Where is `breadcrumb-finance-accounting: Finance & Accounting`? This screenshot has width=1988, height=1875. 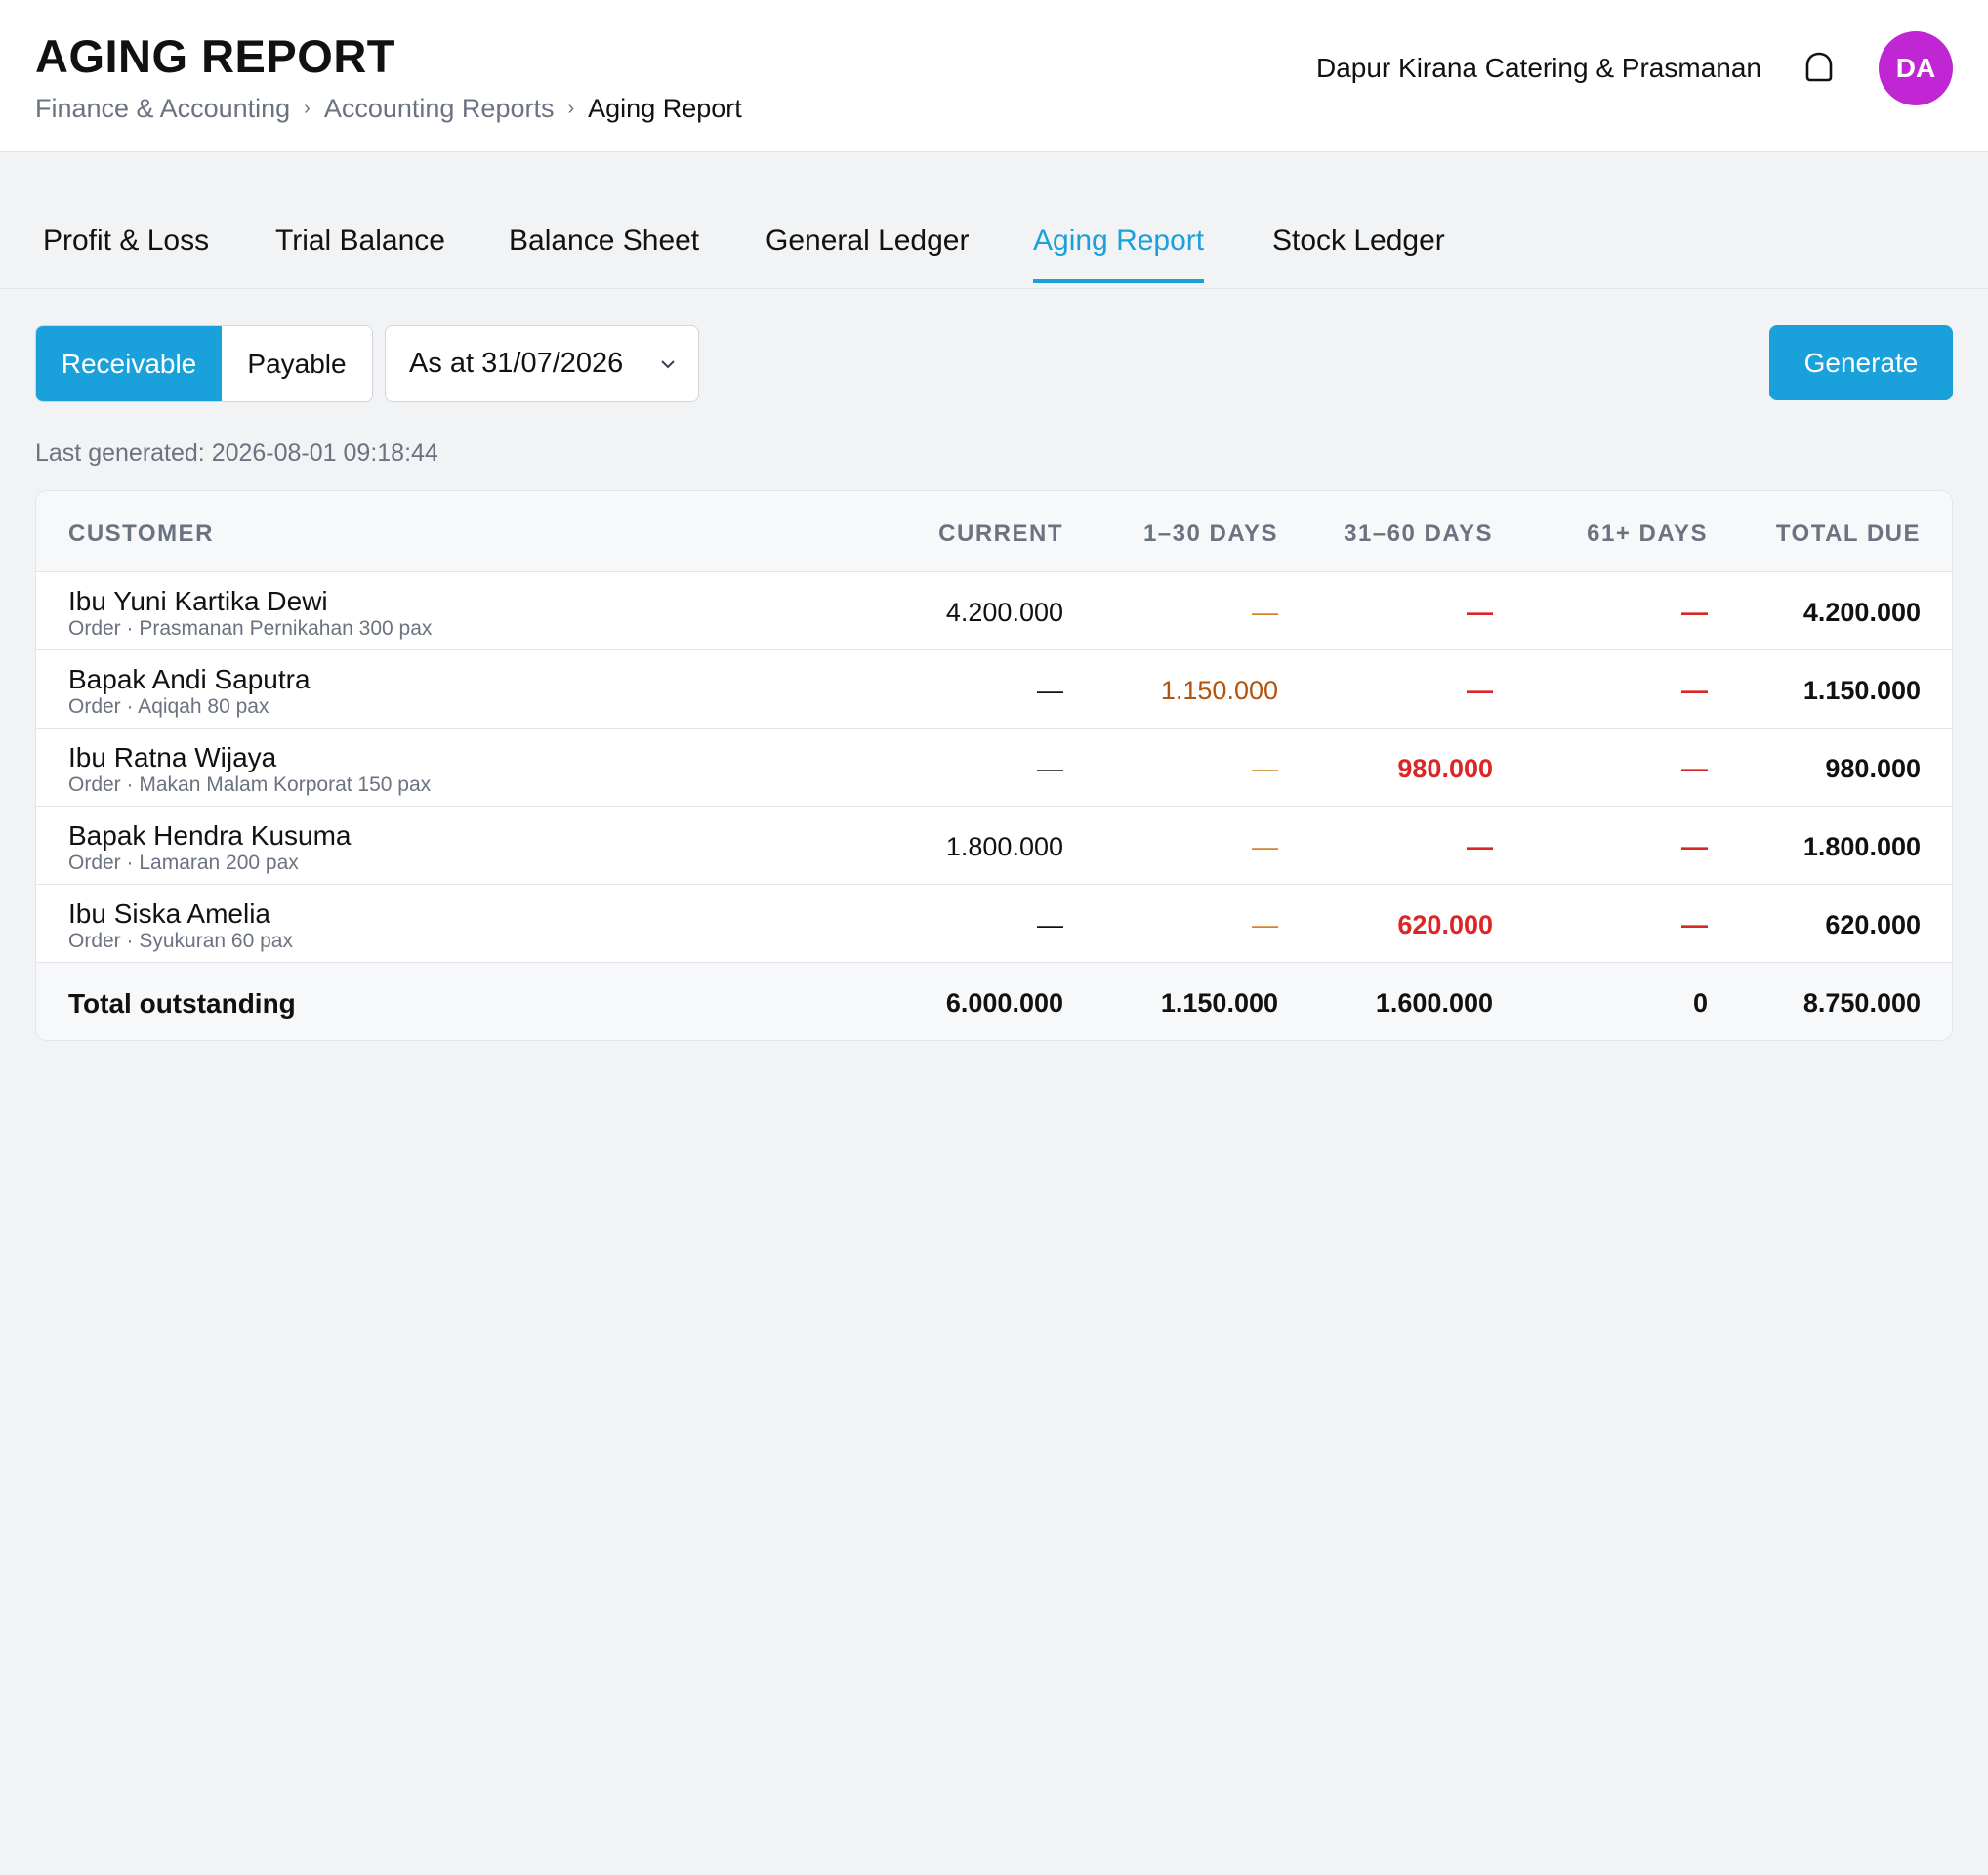 breadcrumb-finance-accounting: Finance & Accounting is located at coordinates (163, 108).